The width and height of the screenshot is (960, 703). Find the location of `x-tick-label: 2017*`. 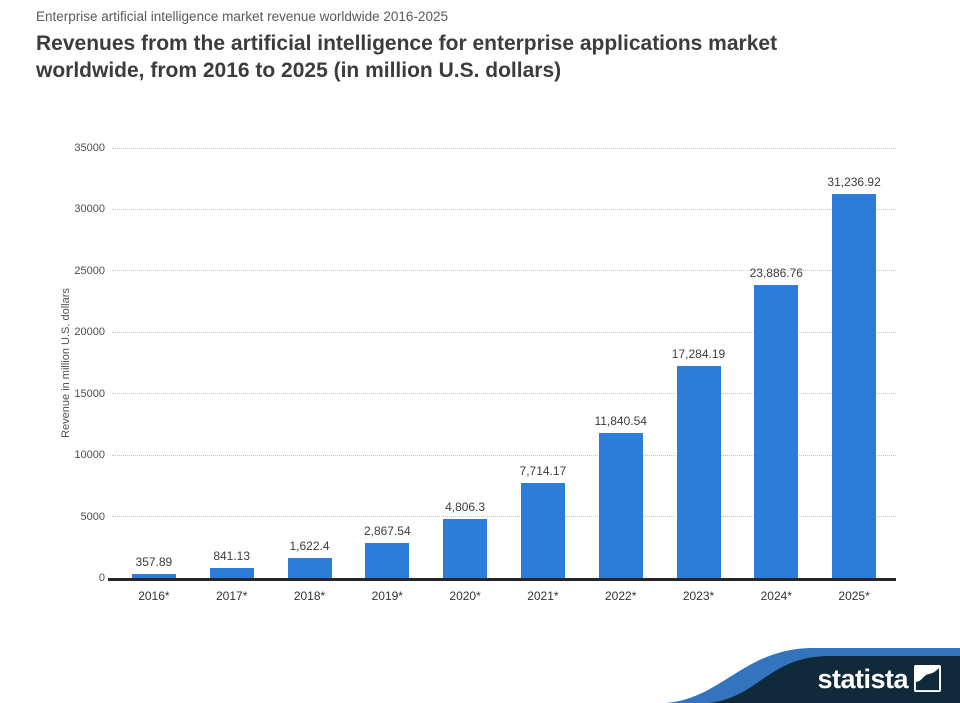

x-tick-label: 2017* is located at coordinates (232, 596).